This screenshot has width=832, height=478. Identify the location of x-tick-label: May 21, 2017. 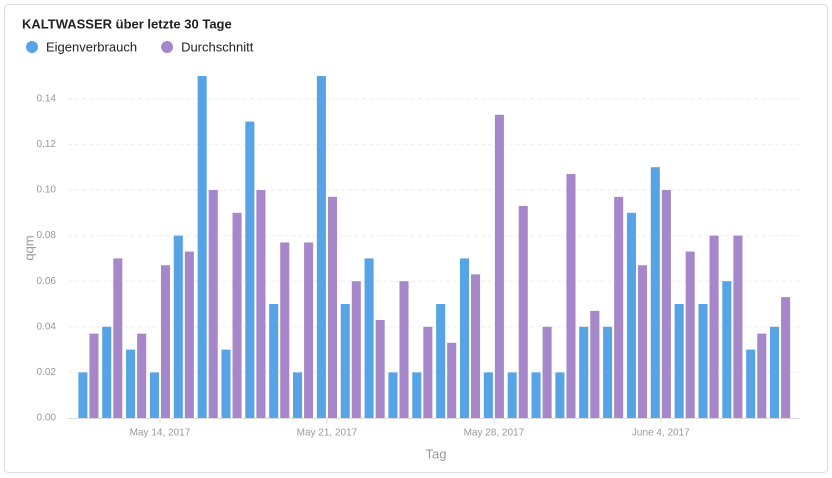
(327, 433).